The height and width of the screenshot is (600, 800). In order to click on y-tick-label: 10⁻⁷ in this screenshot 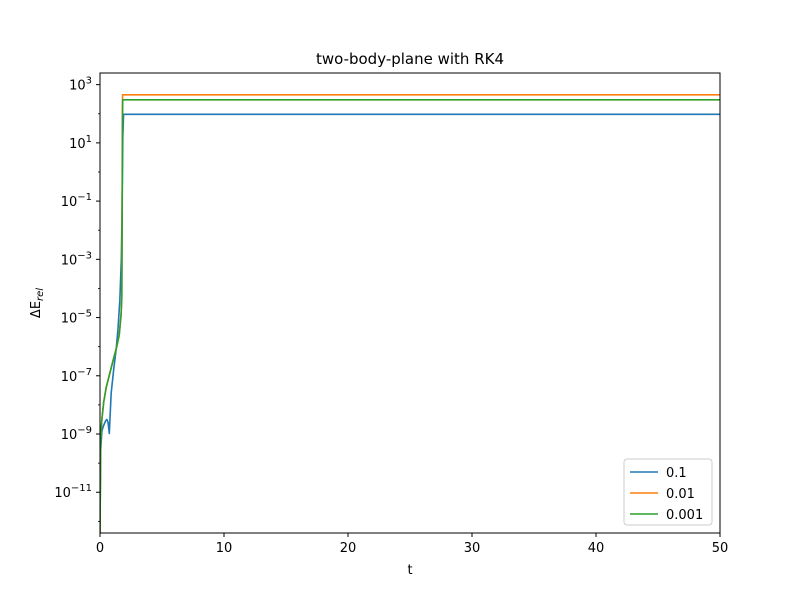, I will do `click(76, 376)`.